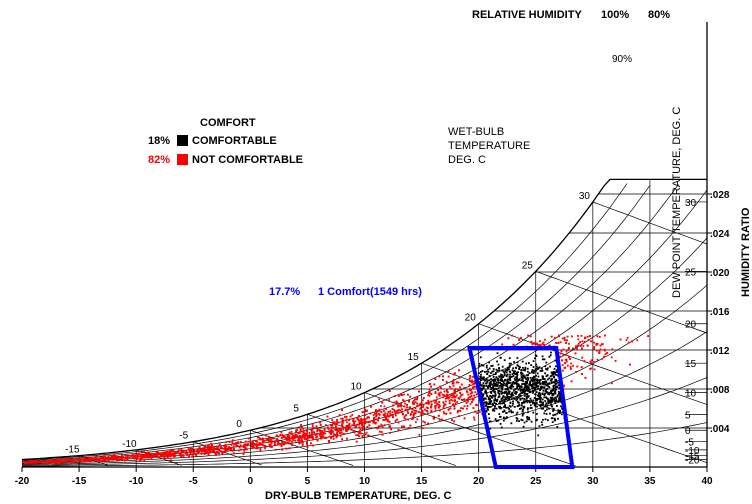 The height and width of the screenshot is (504, 752). I want to click on legend-comfortable-swatch, so click(182, 140).